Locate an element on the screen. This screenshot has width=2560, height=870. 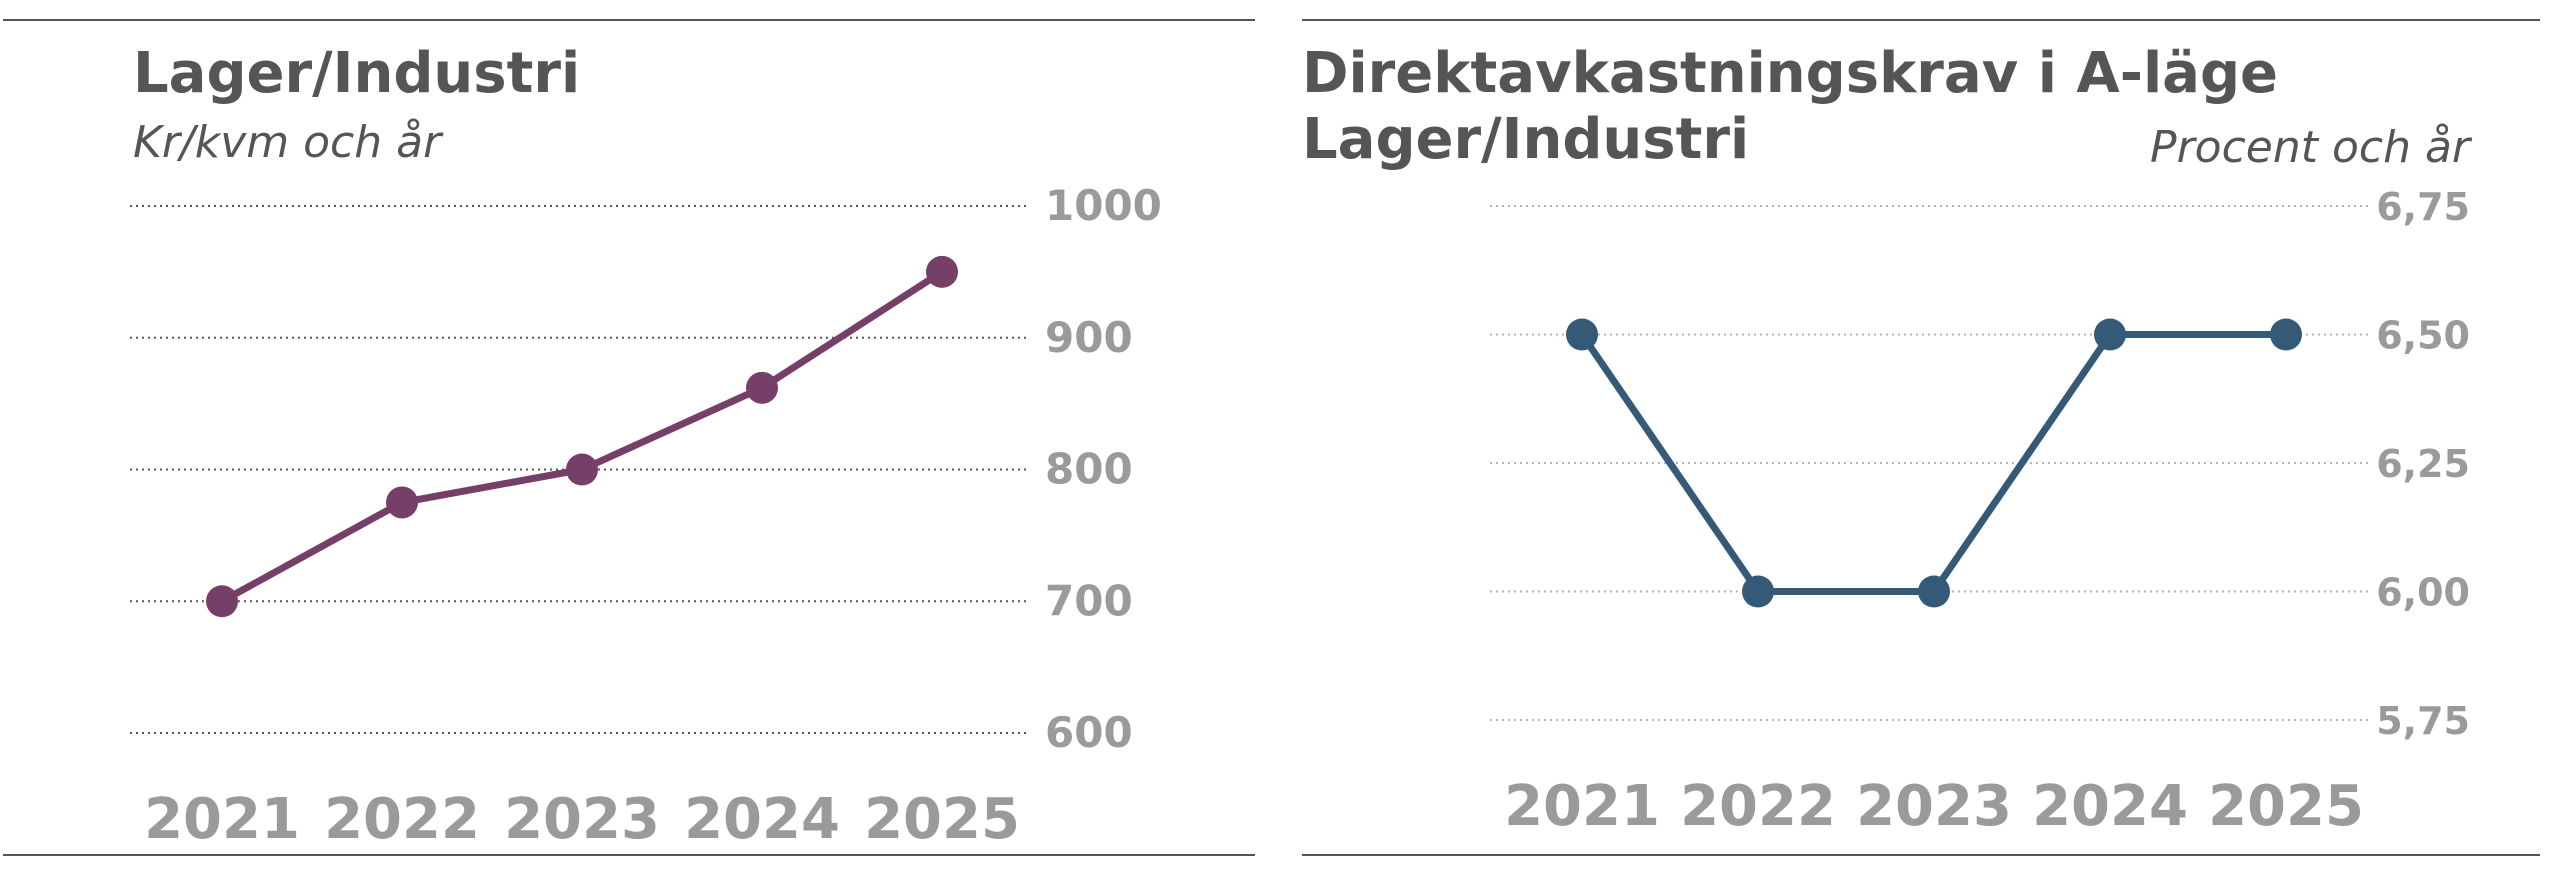
chart-rent-title: Lager/Industri is located at coordinates (356, 73).